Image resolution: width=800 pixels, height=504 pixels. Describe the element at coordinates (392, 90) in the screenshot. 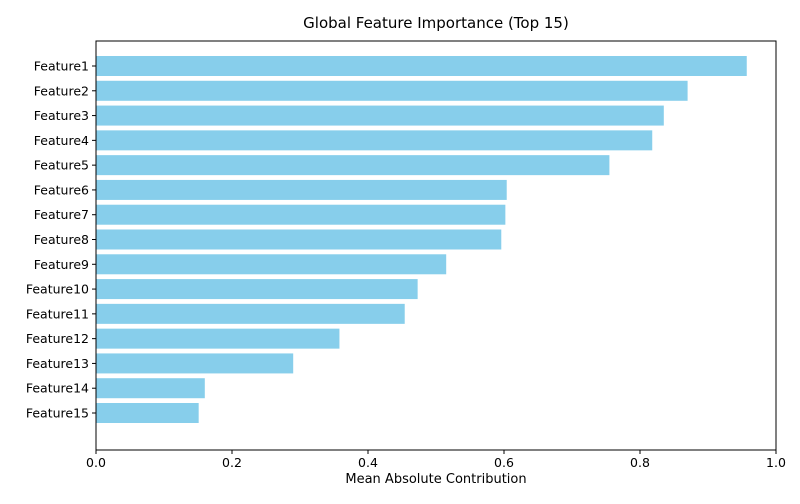

I see `bar-feature2` at that location.